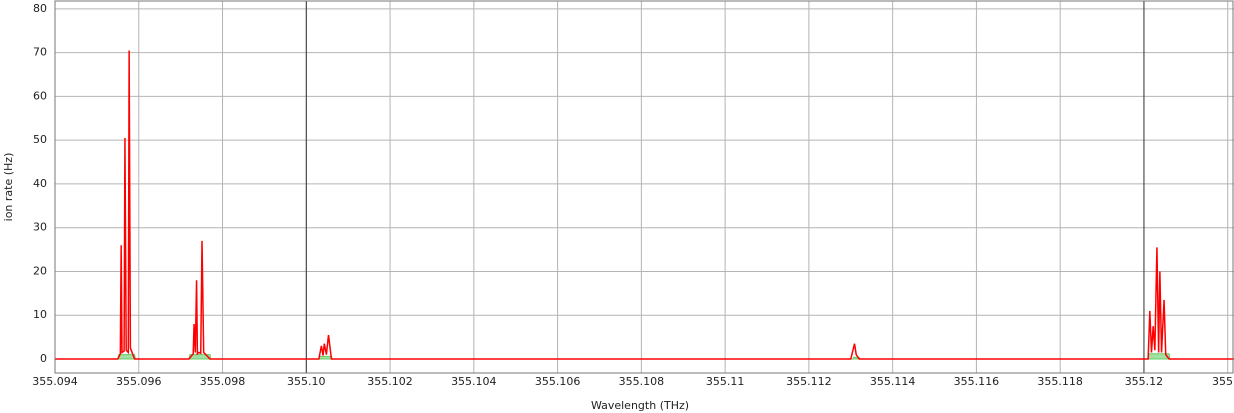 The width and height of the screenshot is (1234, 413). I want to click on x-tick-label: 355.108, so click(642, 381).